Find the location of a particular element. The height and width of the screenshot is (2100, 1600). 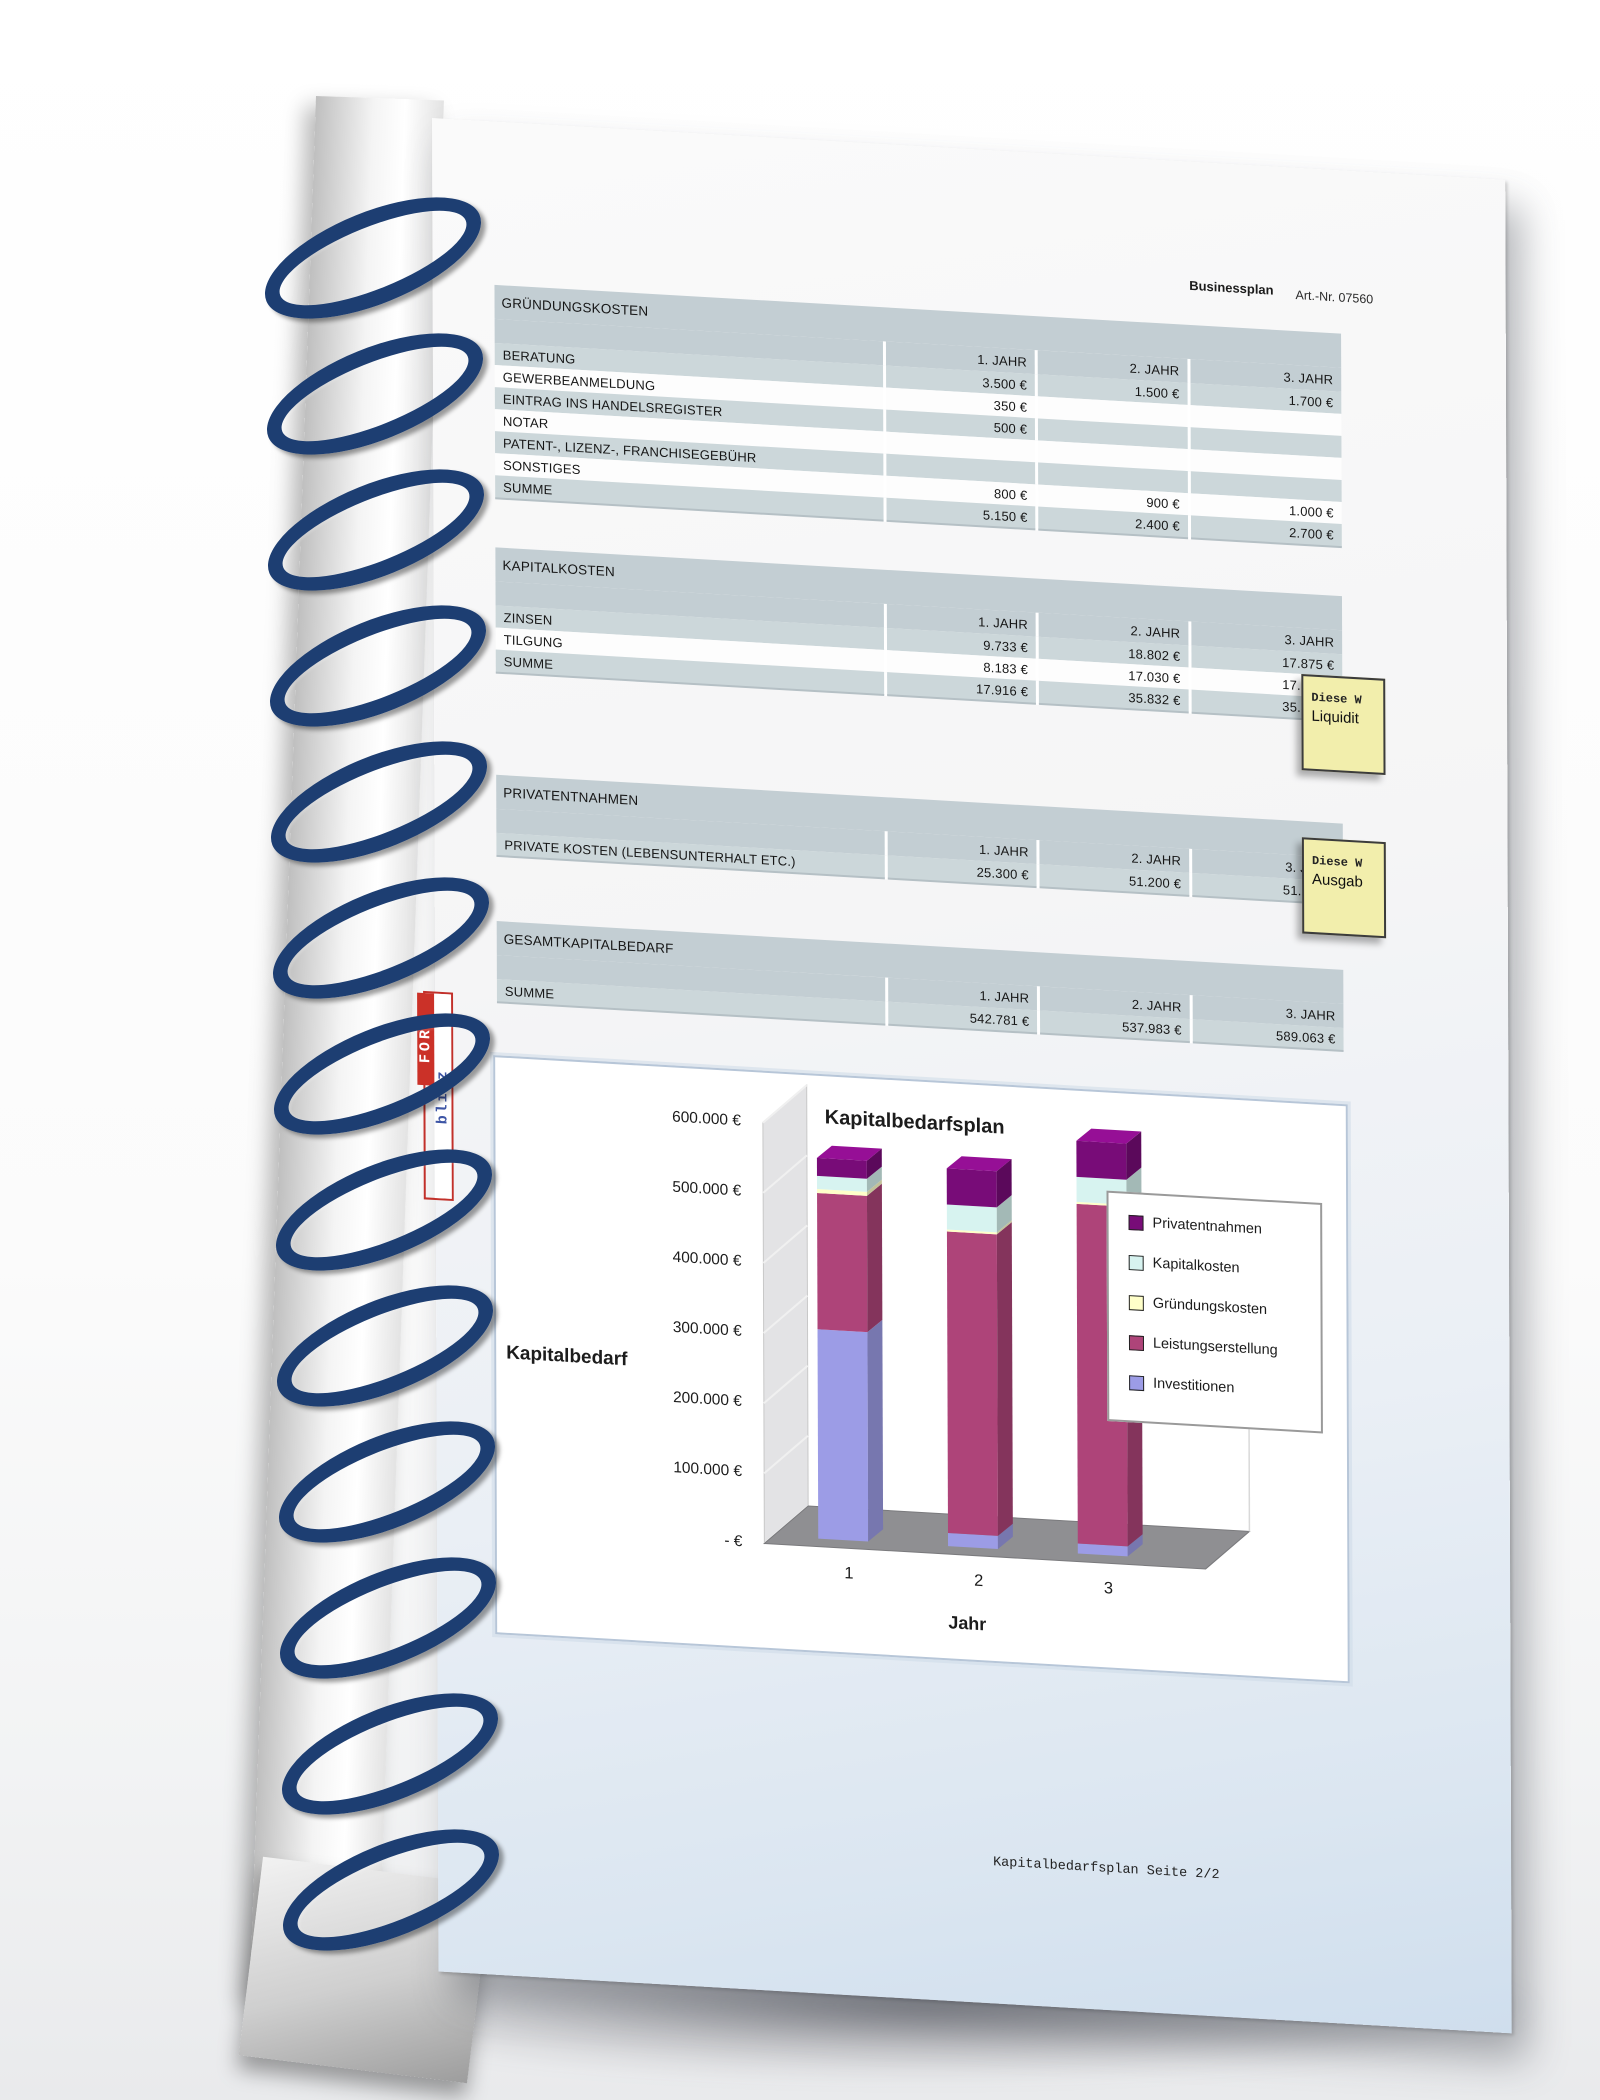

legend-label: Gründungskosten is located at coordinates (1210, 1307).